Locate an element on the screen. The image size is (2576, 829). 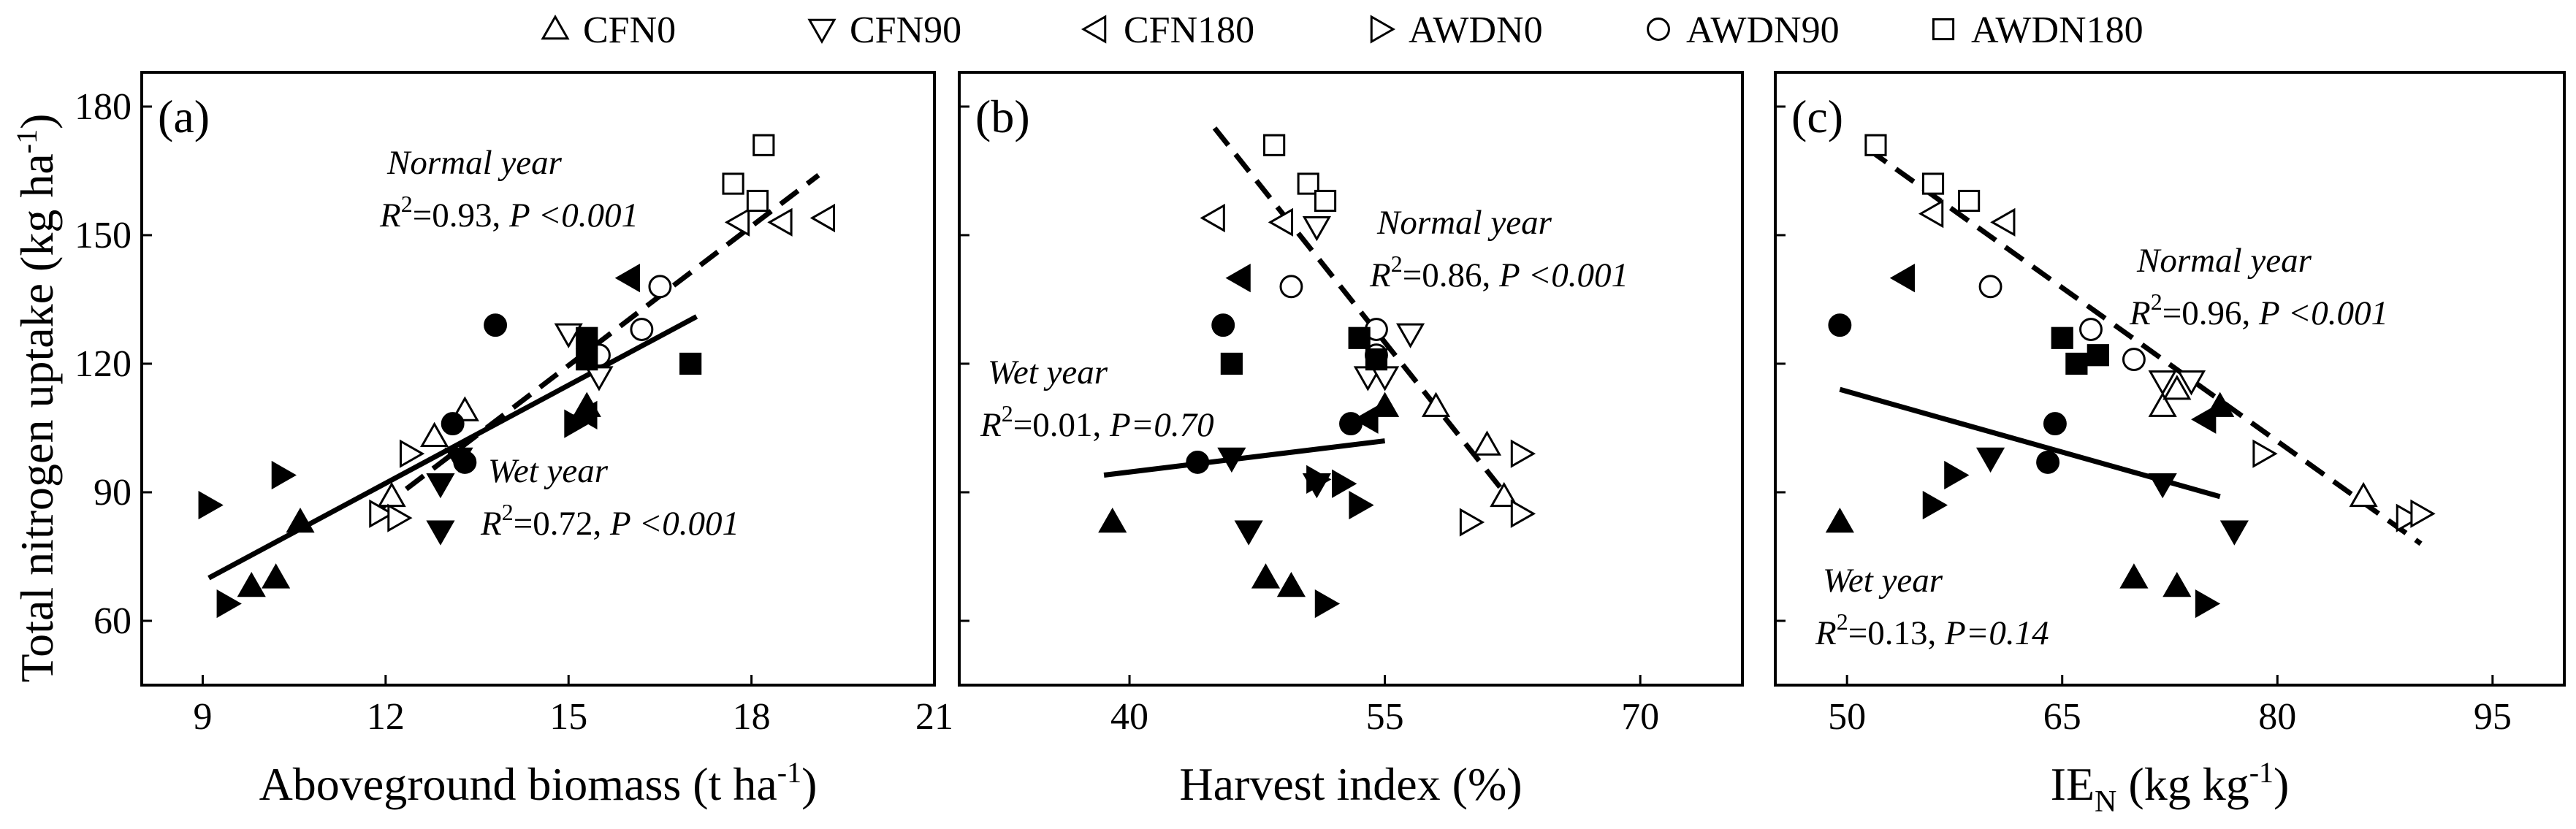
annotation-r2-value: =0.13, is located at coordinates (1897, 633).